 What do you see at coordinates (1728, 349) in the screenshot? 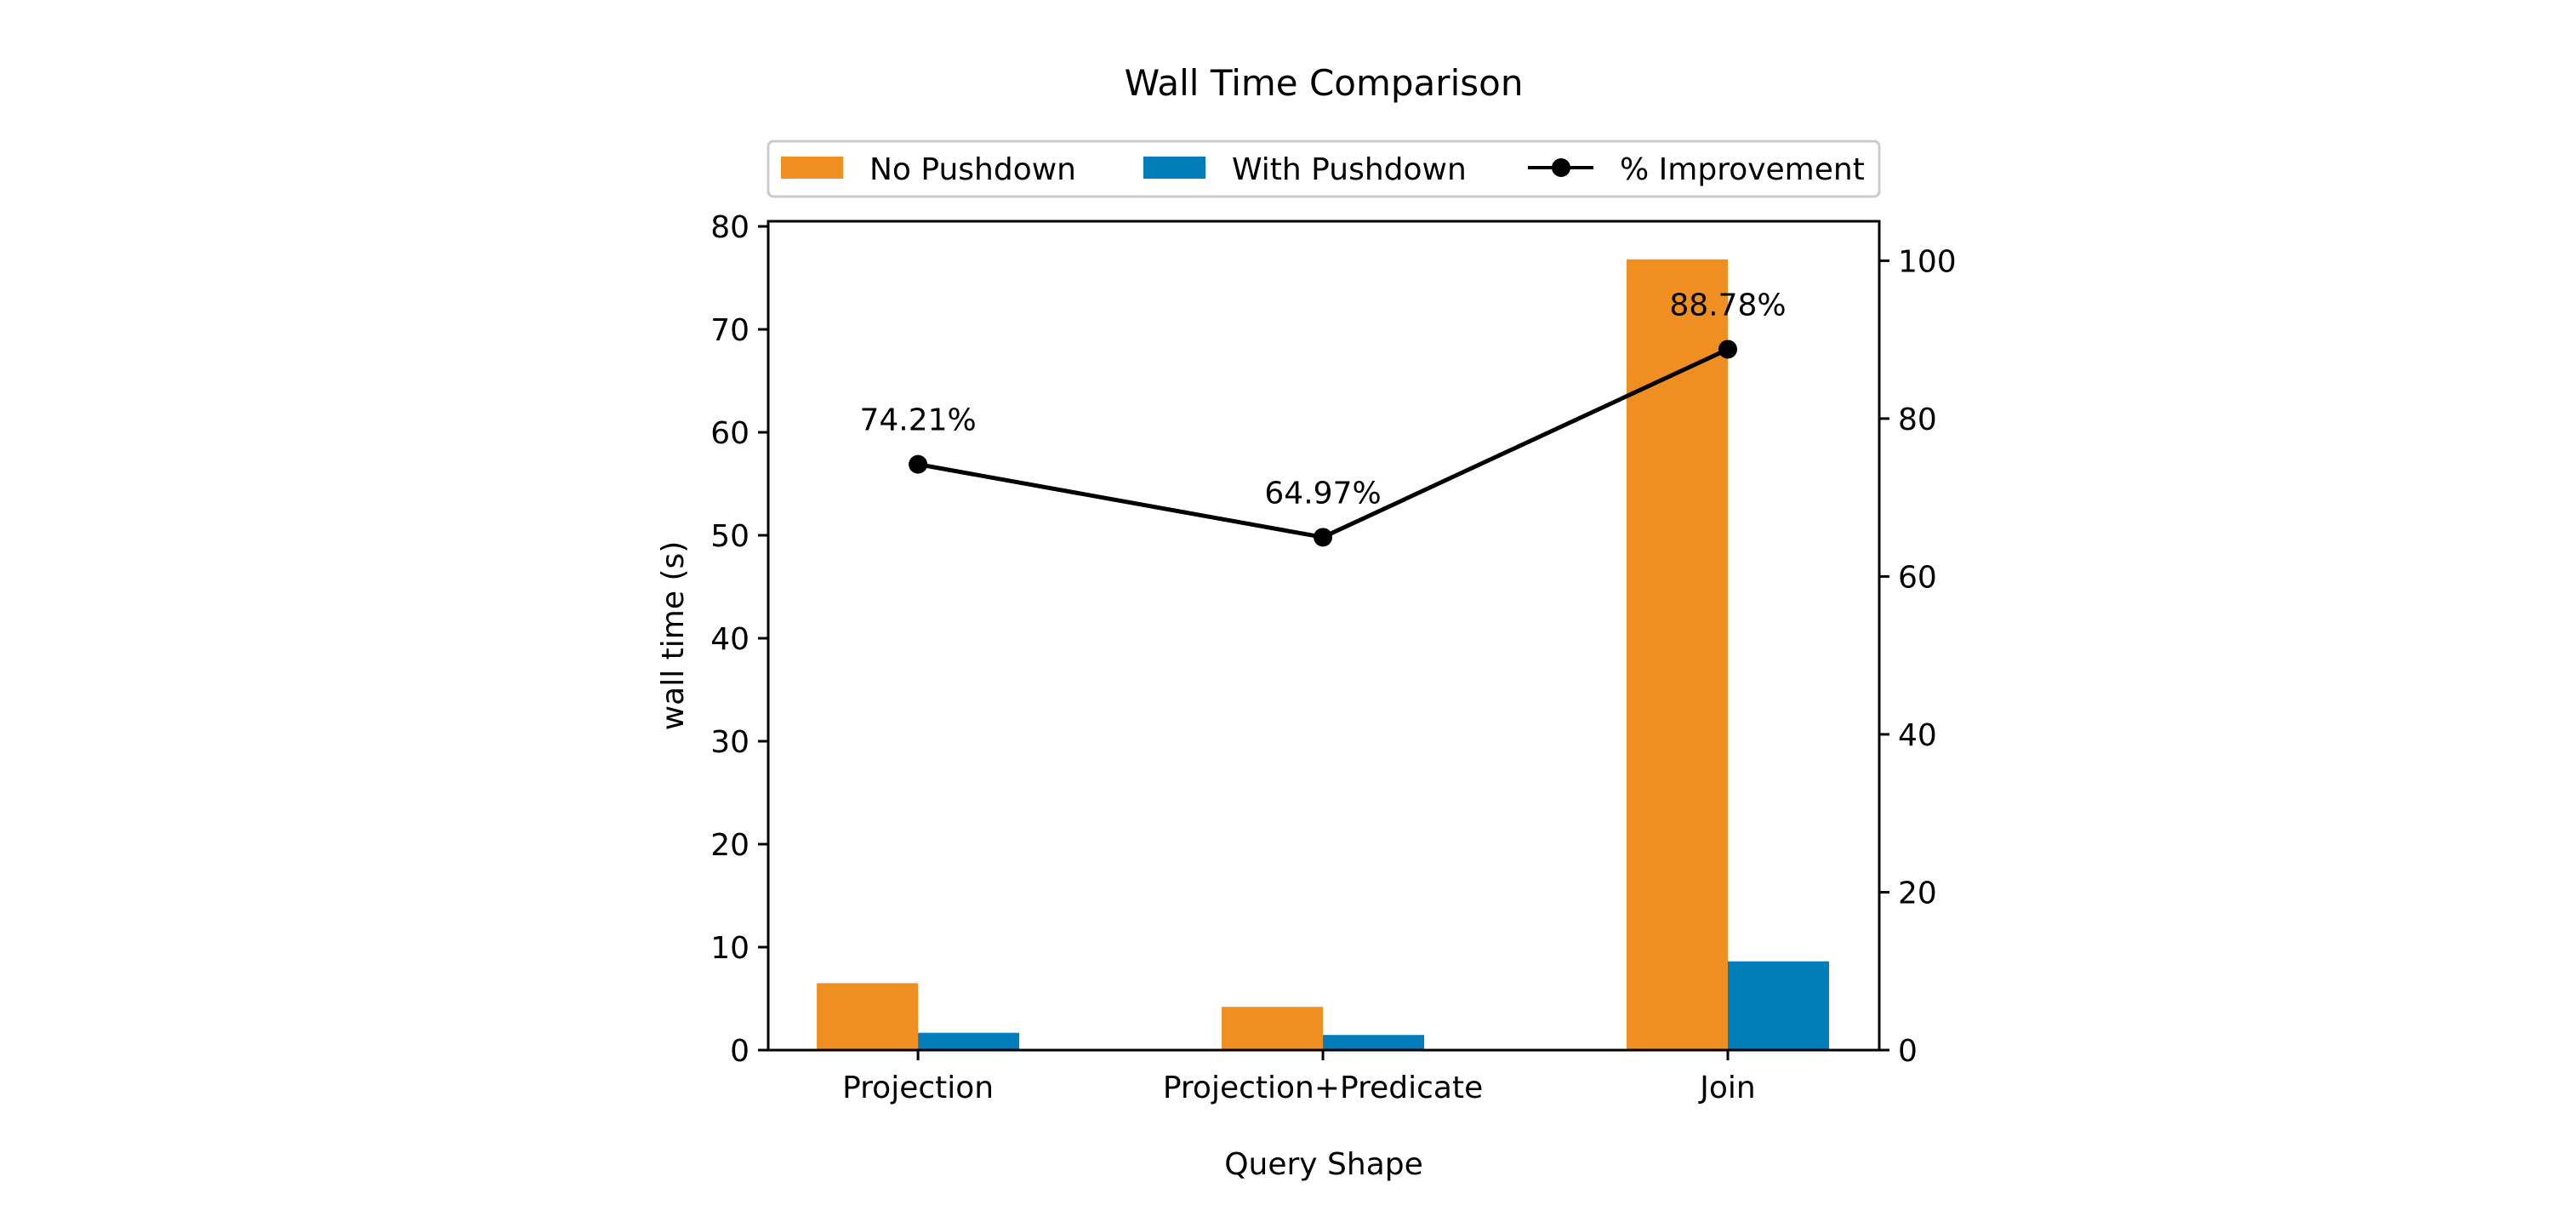
I see `improvement-point-join` at bounding box center [1728, 349].